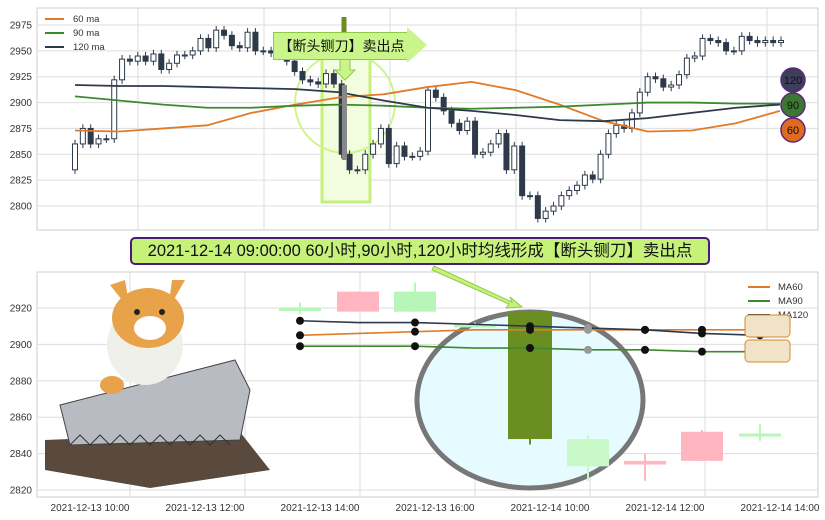 The height and width of the screenshot is (520, 825). I want to click on legend-label: 90 ma, so click(86, 33).